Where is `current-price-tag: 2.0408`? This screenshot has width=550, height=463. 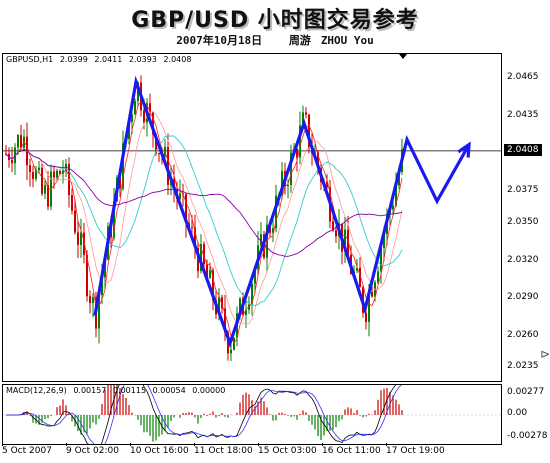
current-price-tag: 2.0408 is located at coordinates (523, 149).